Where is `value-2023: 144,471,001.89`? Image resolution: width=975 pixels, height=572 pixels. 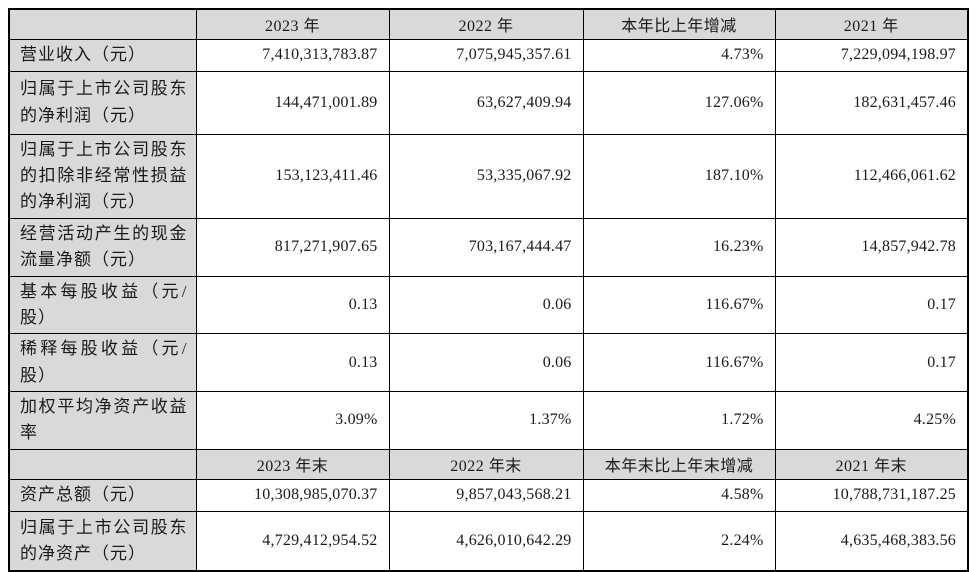
value-2023: 144,471,001.89 is located at coordinates (292, 102).